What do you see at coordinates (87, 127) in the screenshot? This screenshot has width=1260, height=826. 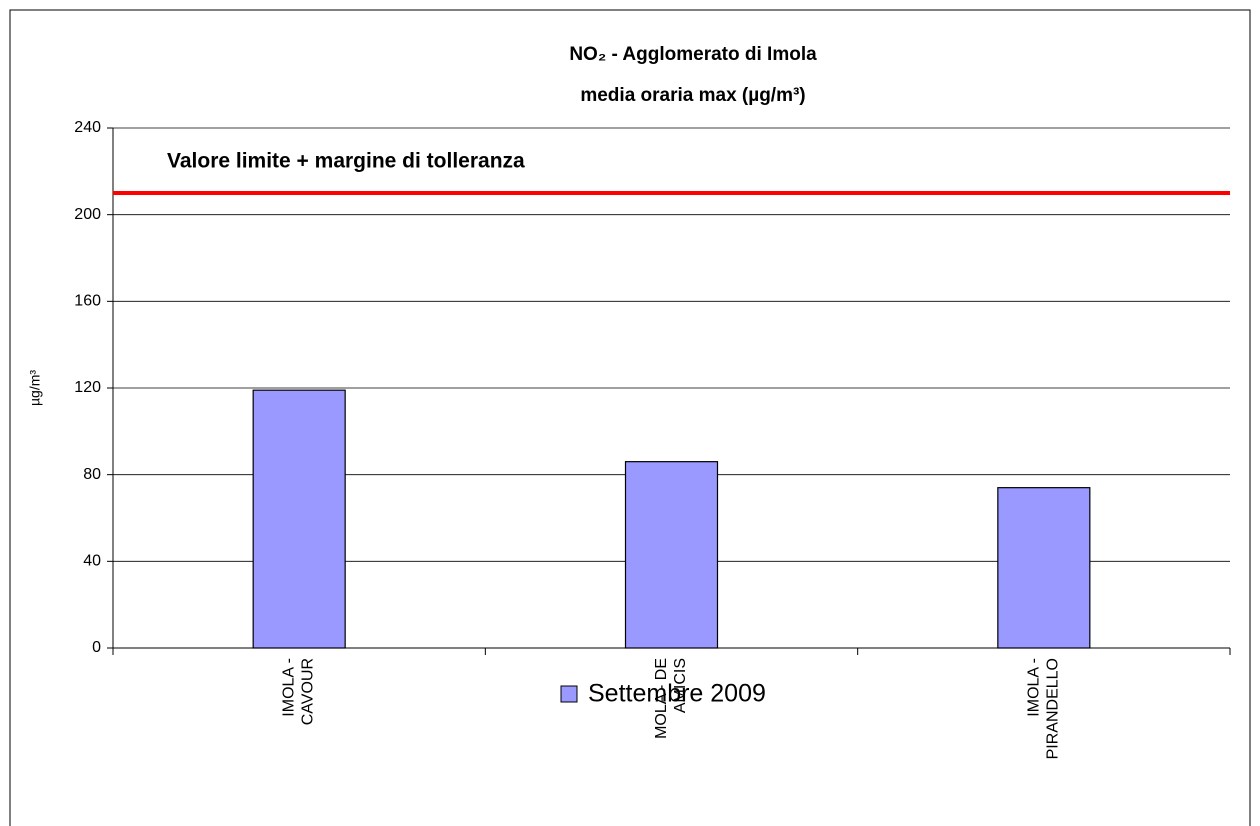 I see `y-tick-label: 240` at bounding box center [87, 127].